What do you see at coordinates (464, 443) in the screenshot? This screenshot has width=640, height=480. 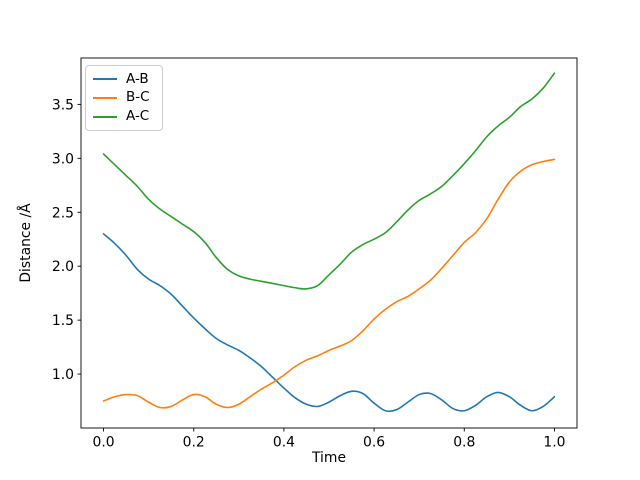 I see `x-tick-label: 0.8` at bounding box center [464, 443].